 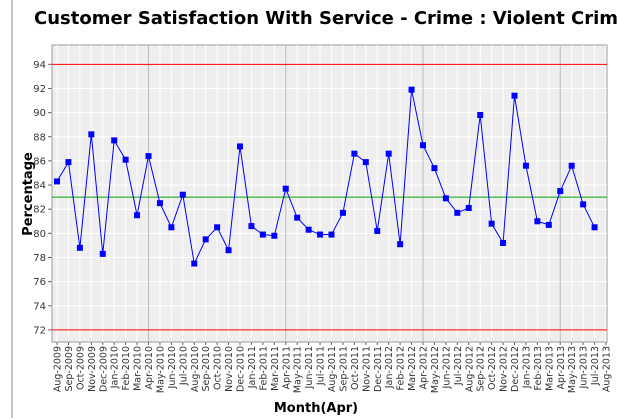 What do you see at coordinates (572, 369) in the screenshot?
I see `x-tick-label: May-2013` at bounding box center [572, 369].